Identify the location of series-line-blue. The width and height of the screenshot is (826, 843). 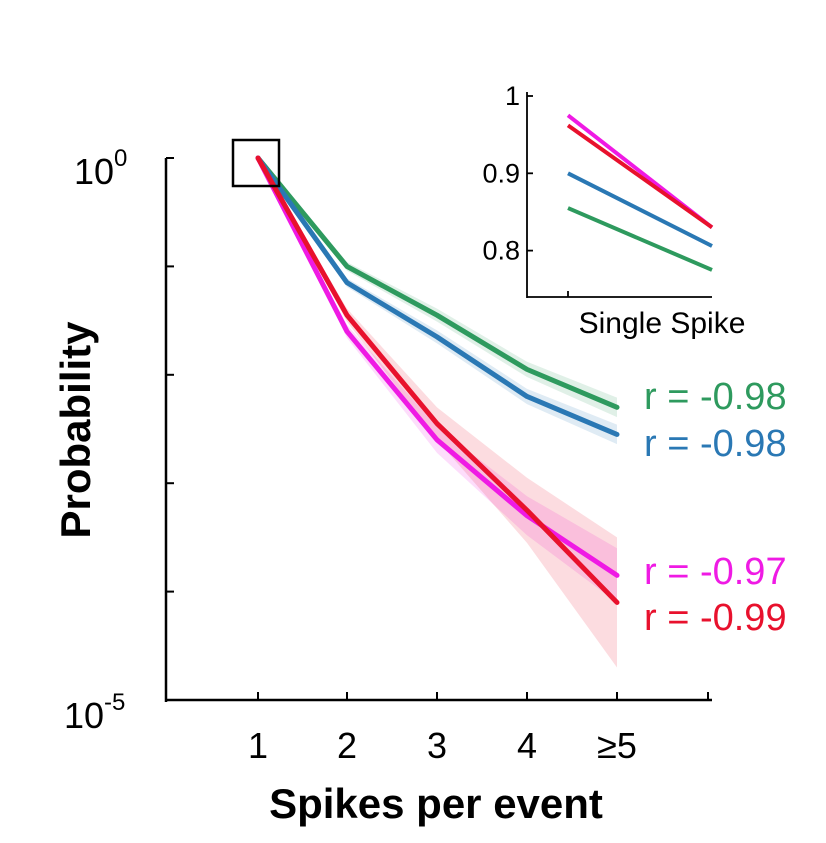
(437, 296).